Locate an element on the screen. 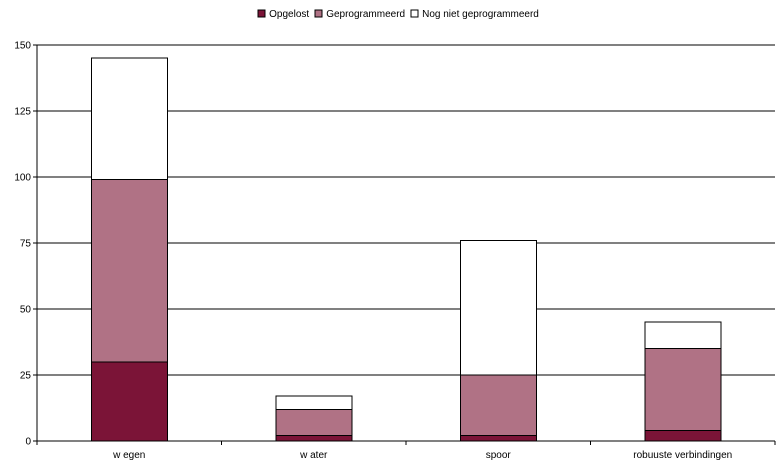 Image resolution: width=777 pixels, height=471 pixels. y-tick-labels: 0 25 50 75 100 125 150 is located at coordinates (22, 244).